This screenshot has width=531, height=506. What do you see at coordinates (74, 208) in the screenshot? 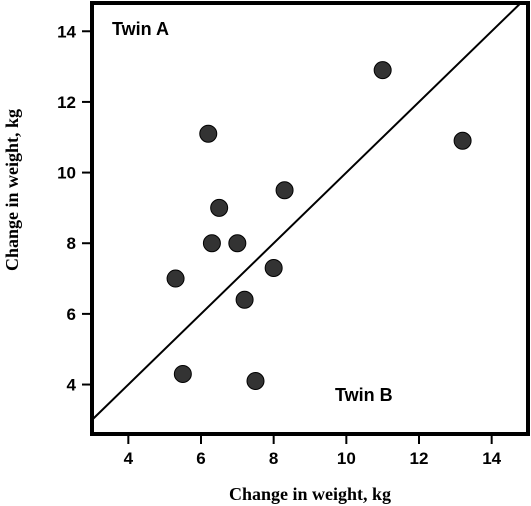
I see `y-axis-ticks: 4 6 8 10 12 14` at bounding box center [74, 208].